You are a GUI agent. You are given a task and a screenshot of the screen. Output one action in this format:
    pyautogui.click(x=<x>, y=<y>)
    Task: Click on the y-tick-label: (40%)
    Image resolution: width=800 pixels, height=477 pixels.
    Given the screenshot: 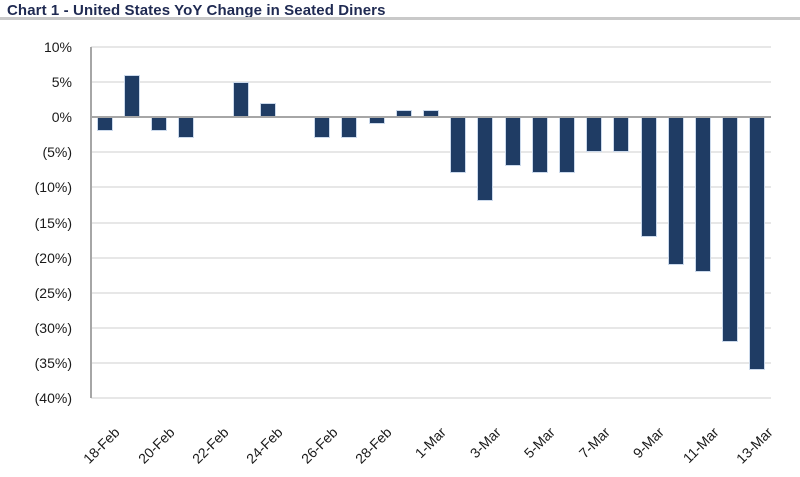 What is the action you would take?
    pyautogui.click(x=53, y=398)
    